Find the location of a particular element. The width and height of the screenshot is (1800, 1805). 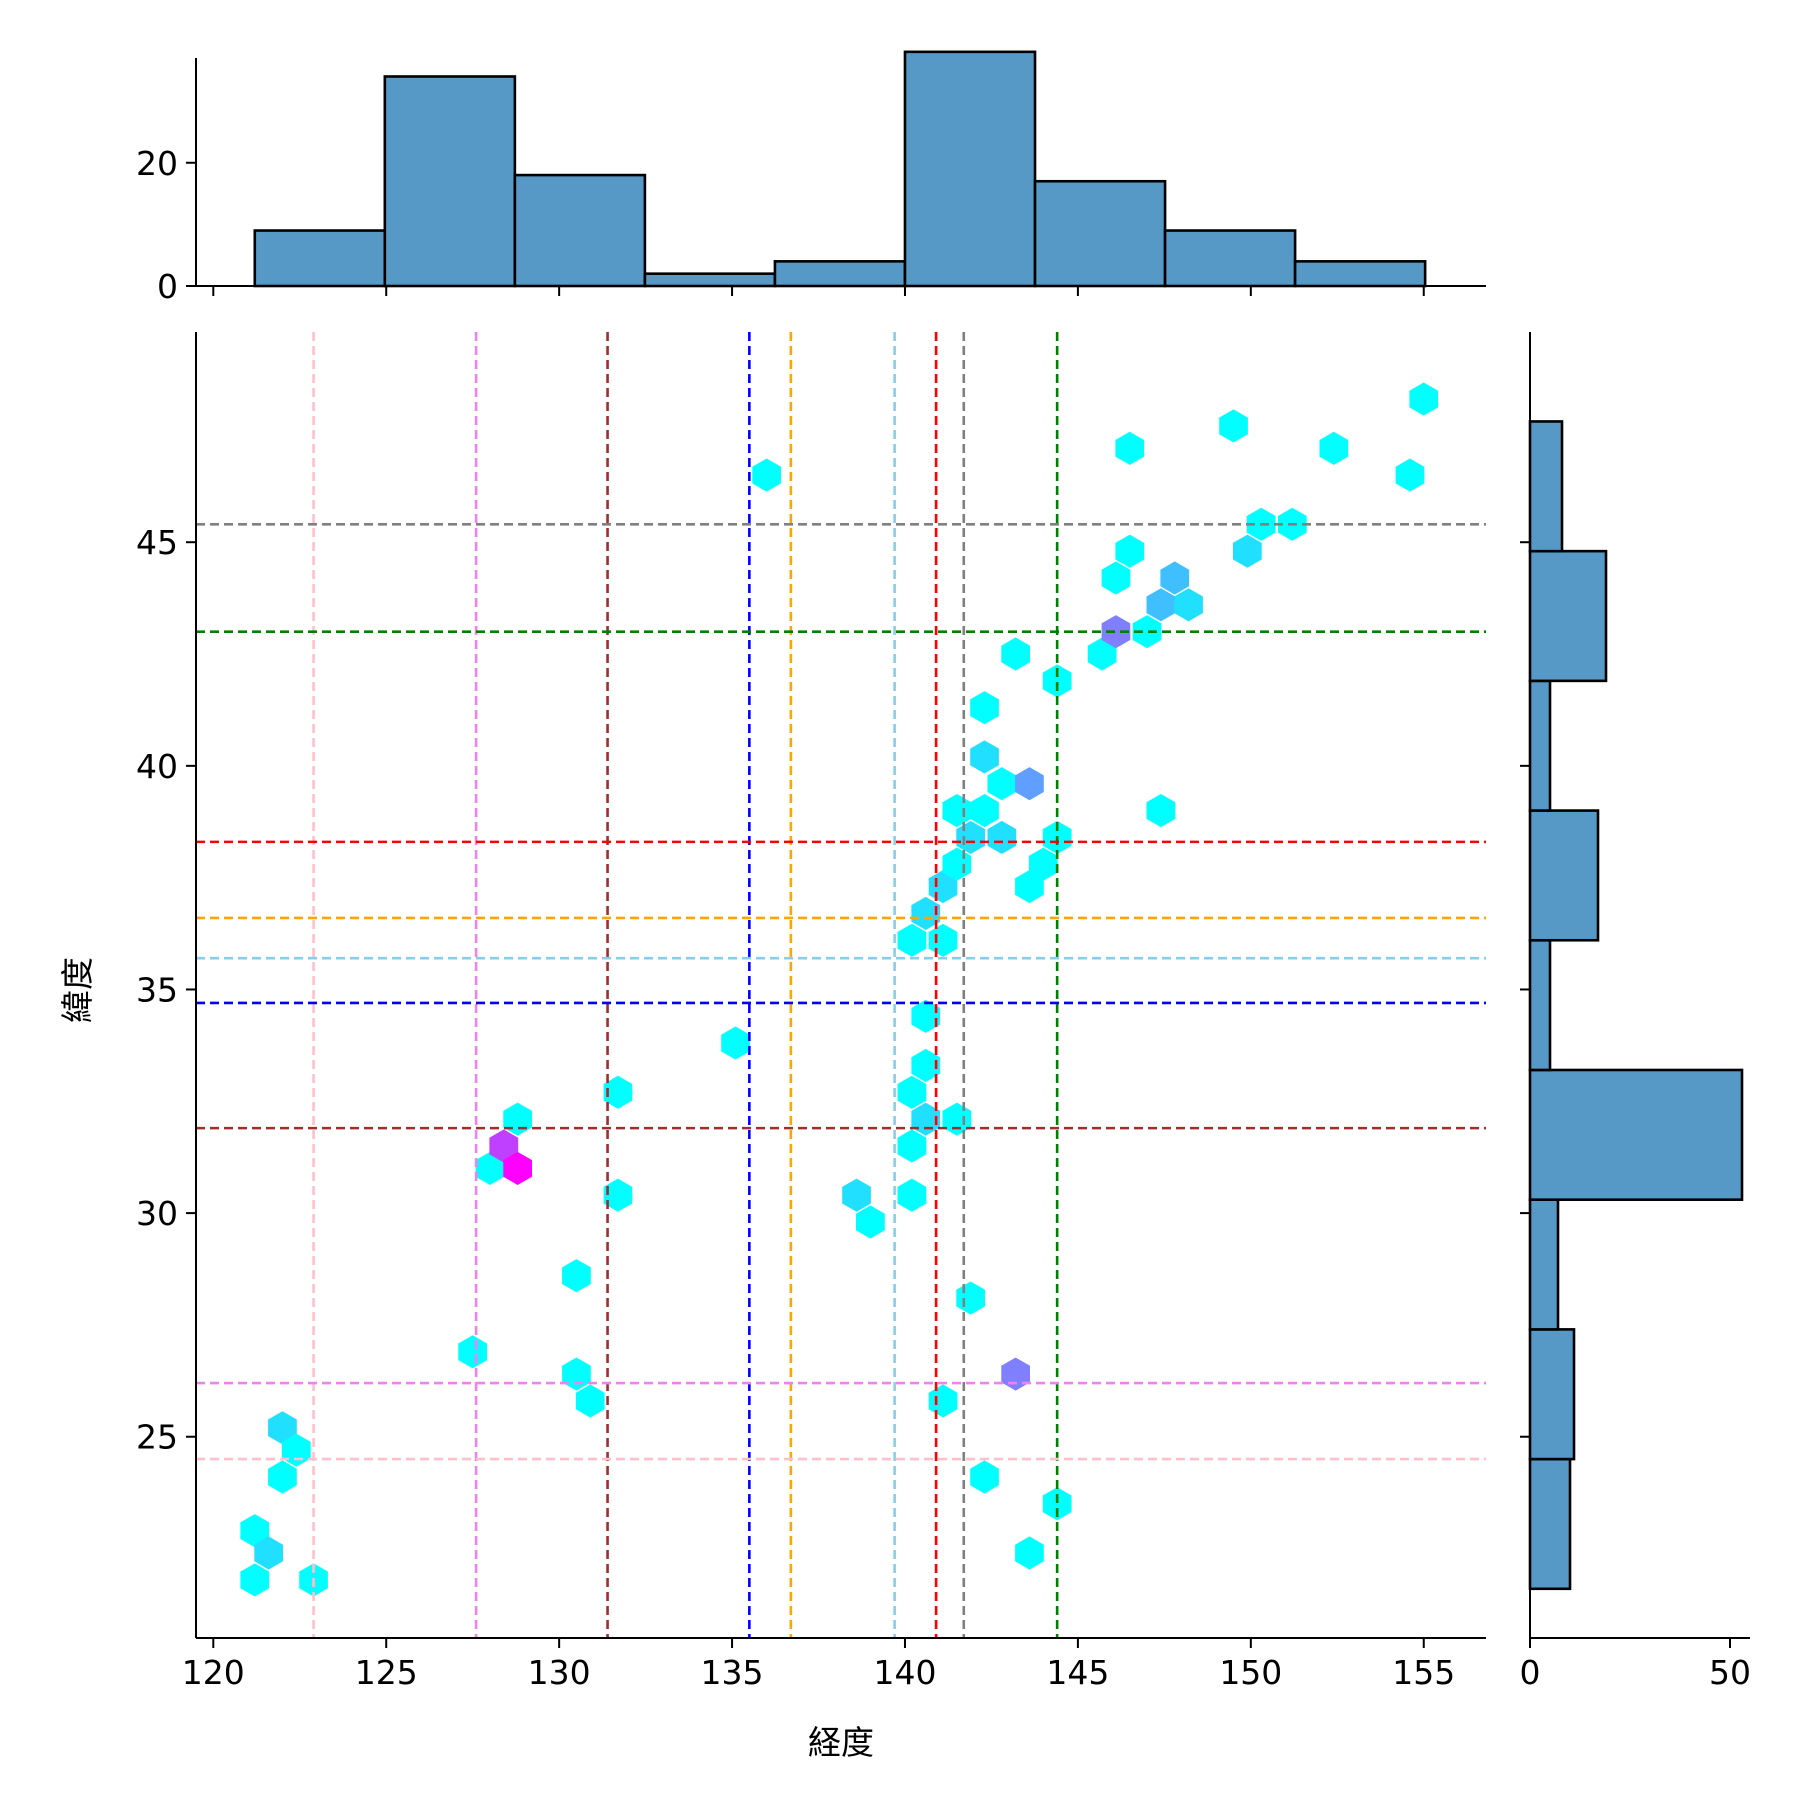

y-tick-label: 25 is located at coordinates (157, 1437).